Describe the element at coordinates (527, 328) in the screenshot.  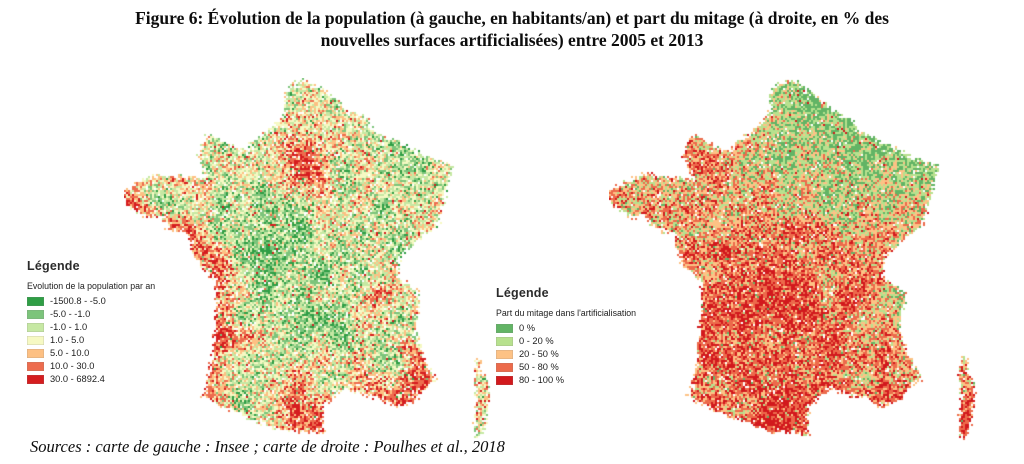
I see `legend-item-label: 0 %` at that location.